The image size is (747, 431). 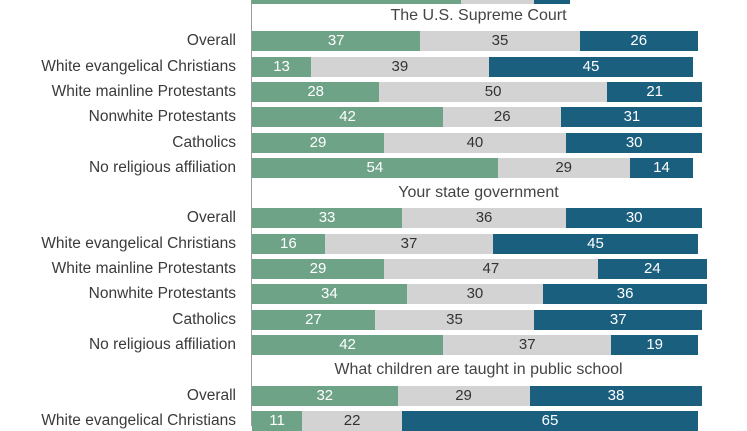 I want to click on axis-line, so click(x=251, y=213).